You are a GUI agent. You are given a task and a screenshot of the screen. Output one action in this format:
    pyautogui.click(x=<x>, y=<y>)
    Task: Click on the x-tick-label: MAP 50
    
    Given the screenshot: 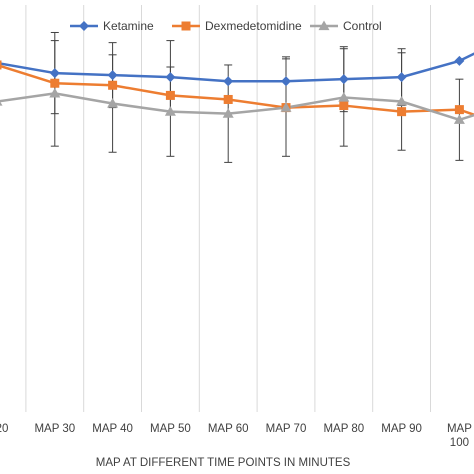 What is the action you would take?
    pyautogui.click(x=170, y=429)
    